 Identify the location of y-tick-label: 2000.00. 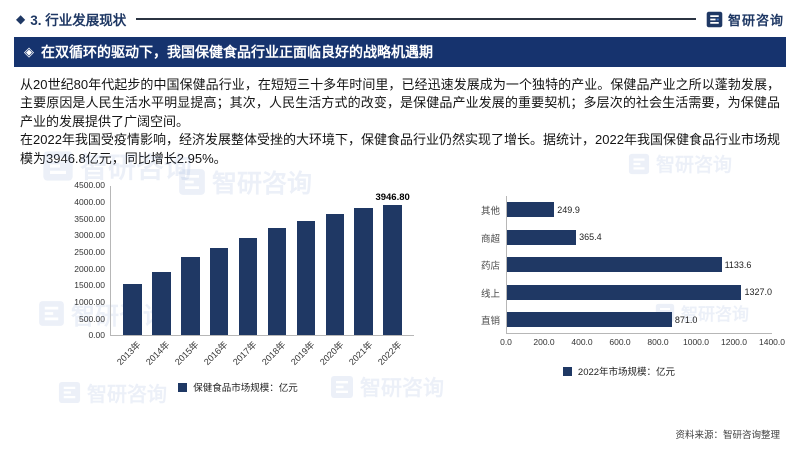
(89, 268).